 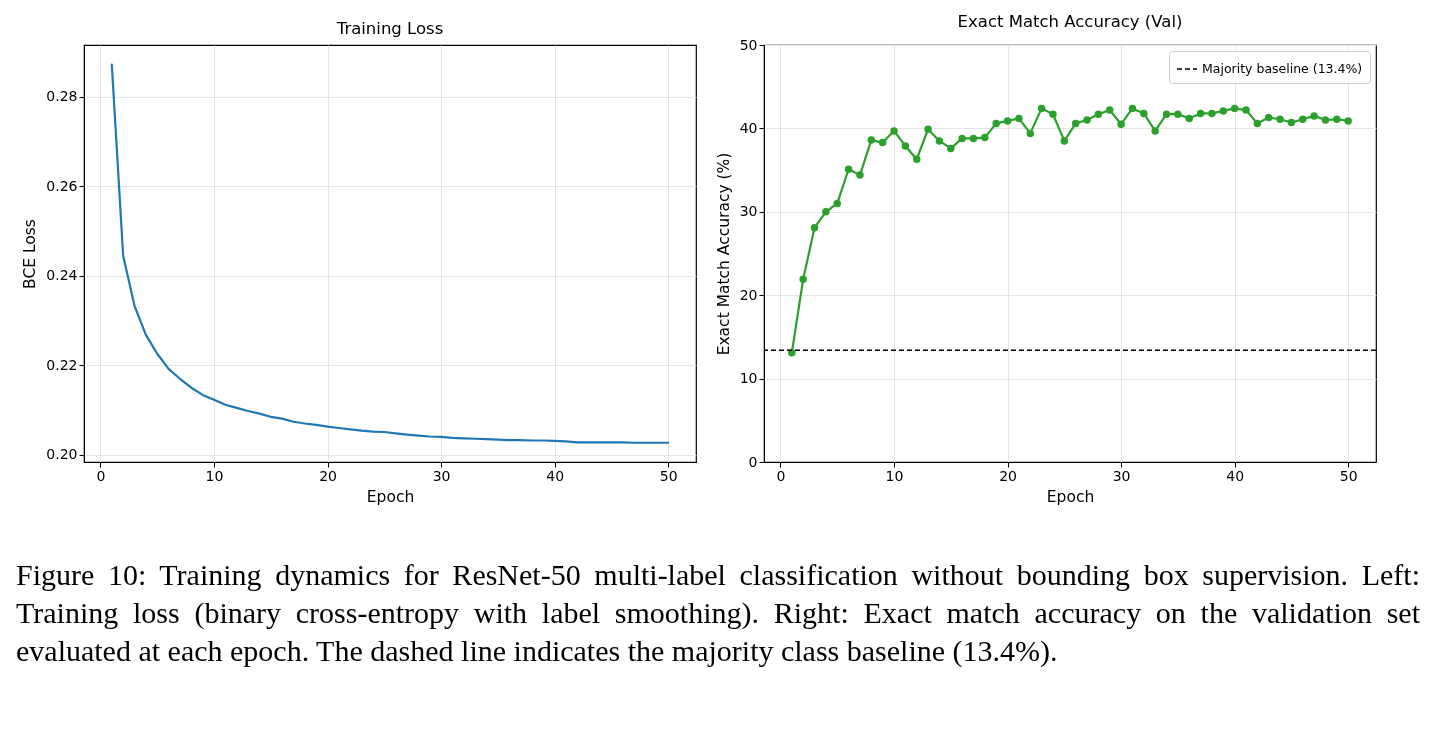 What do you see at coordinates (62, 185) in the screenshot?
I see `y-tick-label: 0.26` at bounding box center [62, 185].